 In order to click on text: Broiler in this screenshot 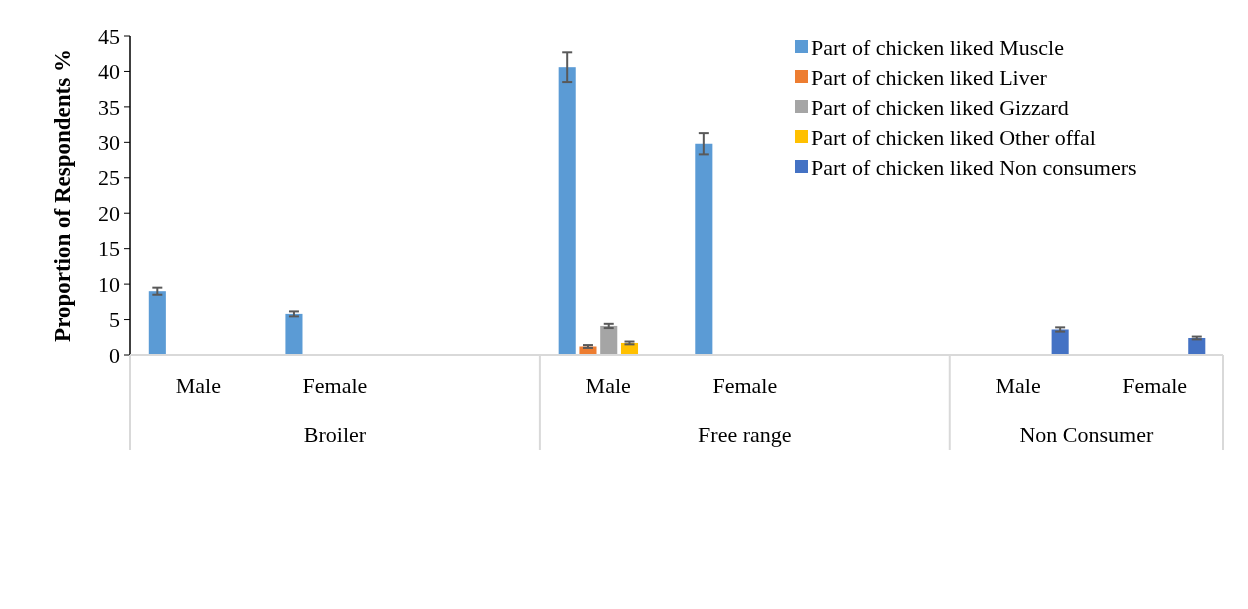, I will do `click(335, 434)`.